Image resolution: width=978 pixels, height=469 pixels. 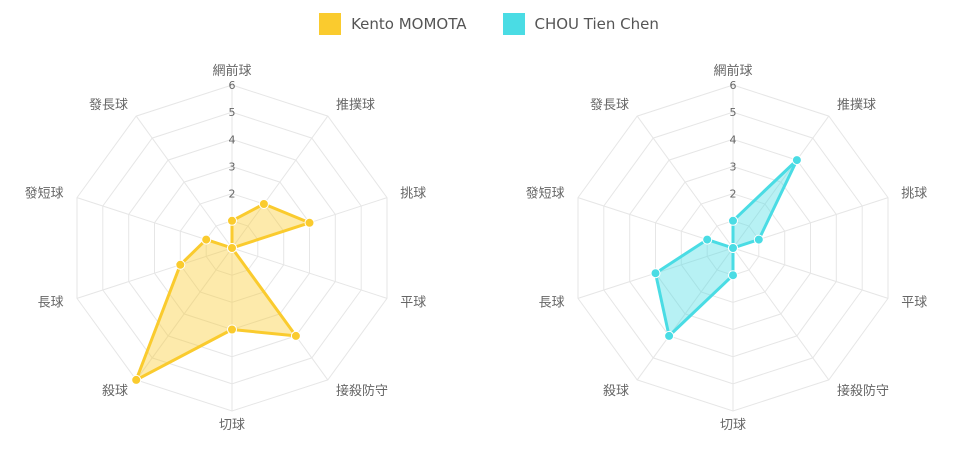 I want to click on legend: Kento MOMOTA CHOU Tien Chen, so click(x=489, y=24).